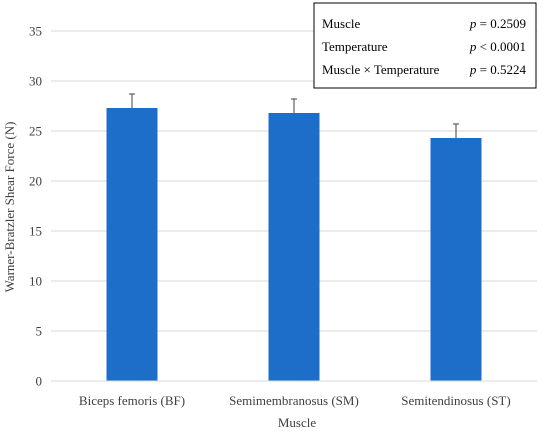 The width and height of the screenshot is (550, 431). Describe the element at coordinates (39, 381) in the screenshot. I see `y-tick-label: 0` at that location.